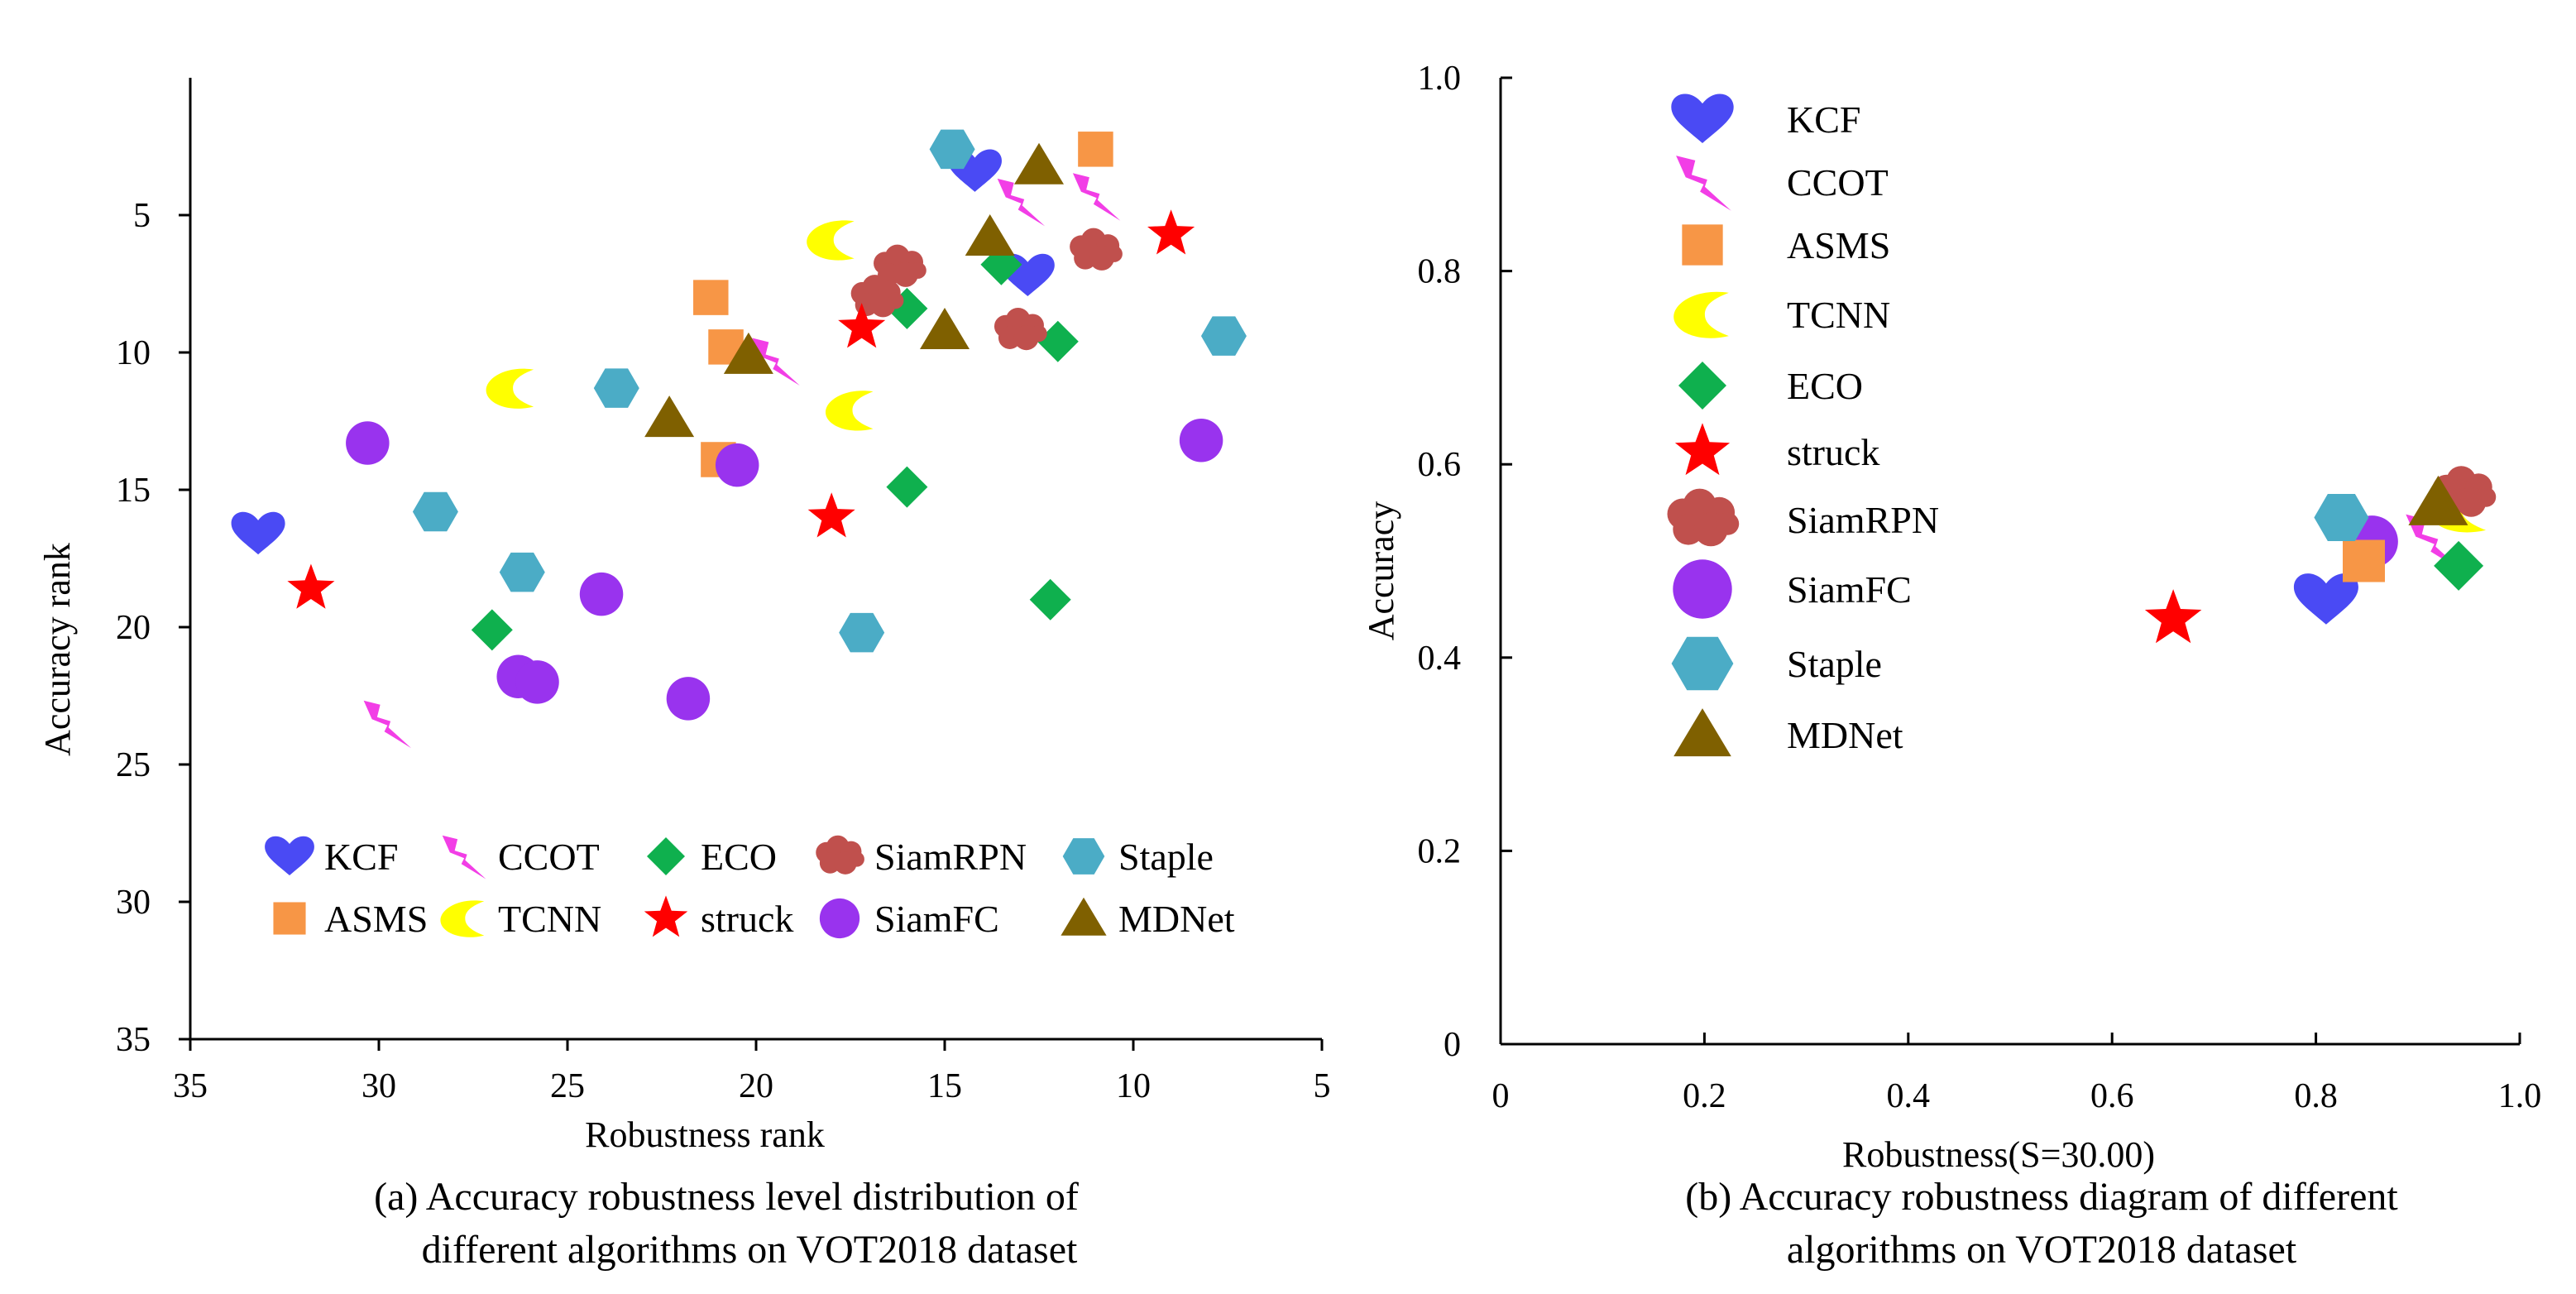 The image size is (2576, 1294). What do you see at coordinates (1440, 465) in the screenshot?
I see `y-tick-label: 0.6` at bounding box center [1440, 465].